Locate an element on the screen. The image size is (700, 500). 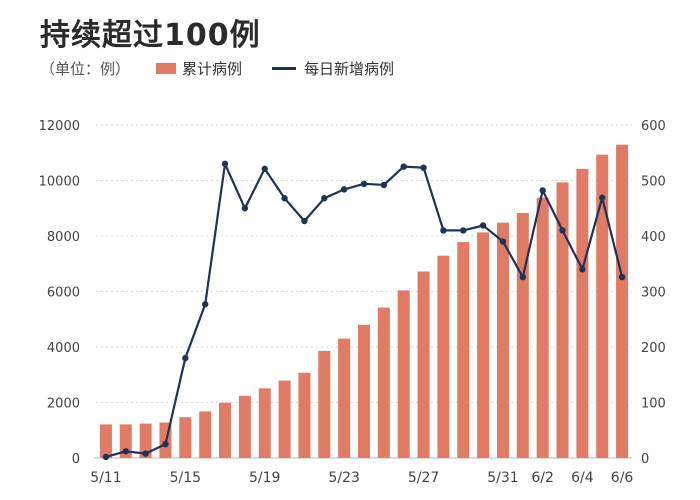
chart-title-line2: 持续超过100例 is located at coordinates (150, 35).